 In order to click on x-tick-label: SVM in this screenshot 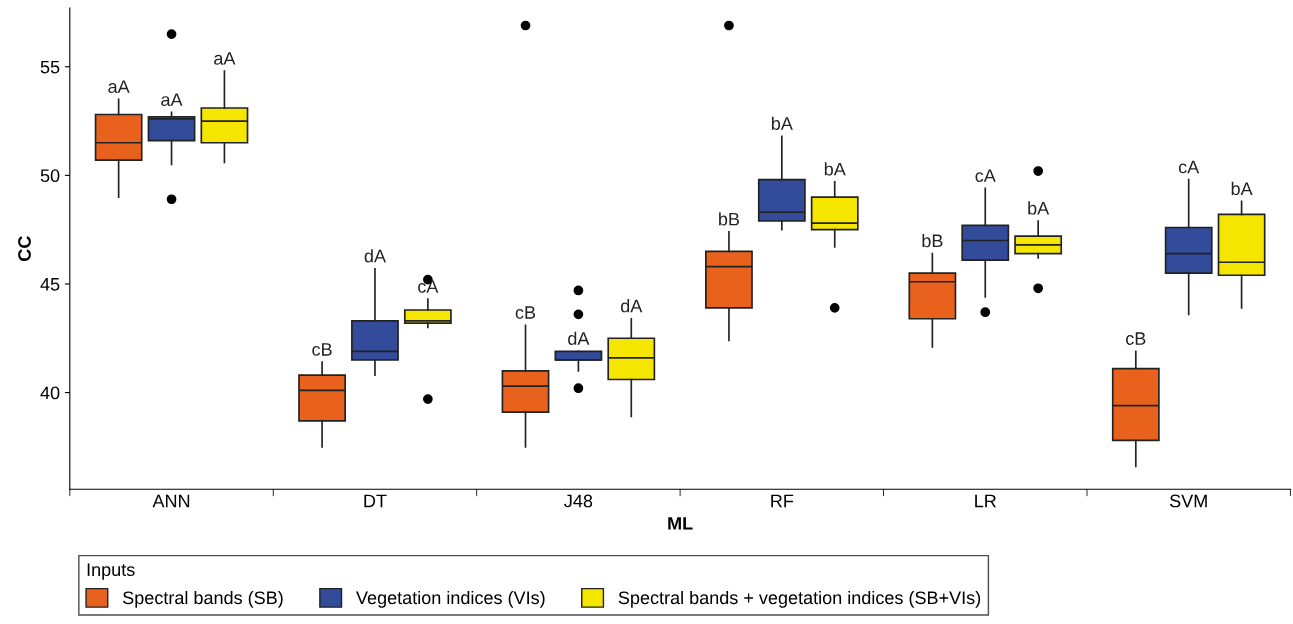, I will do `click(1188, 501)`.